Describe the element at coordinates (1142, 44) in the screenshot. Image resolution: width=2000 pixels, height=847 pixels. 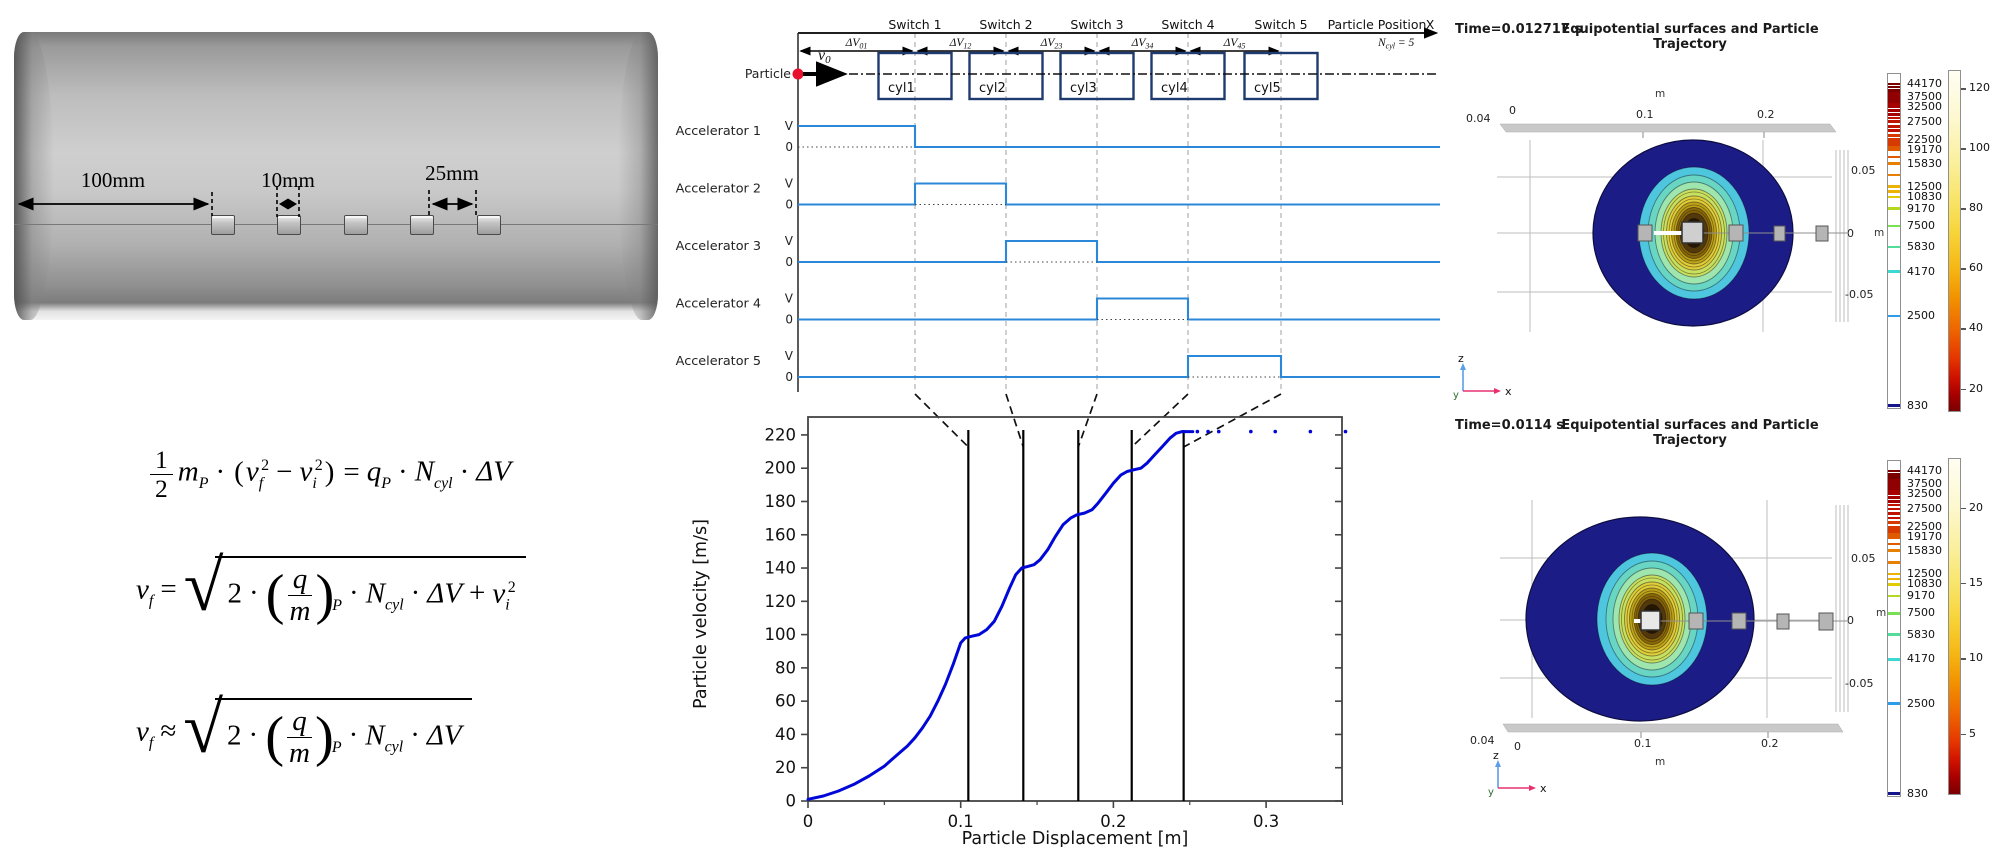
I see `dv-label-4: ΔV34` at that location.